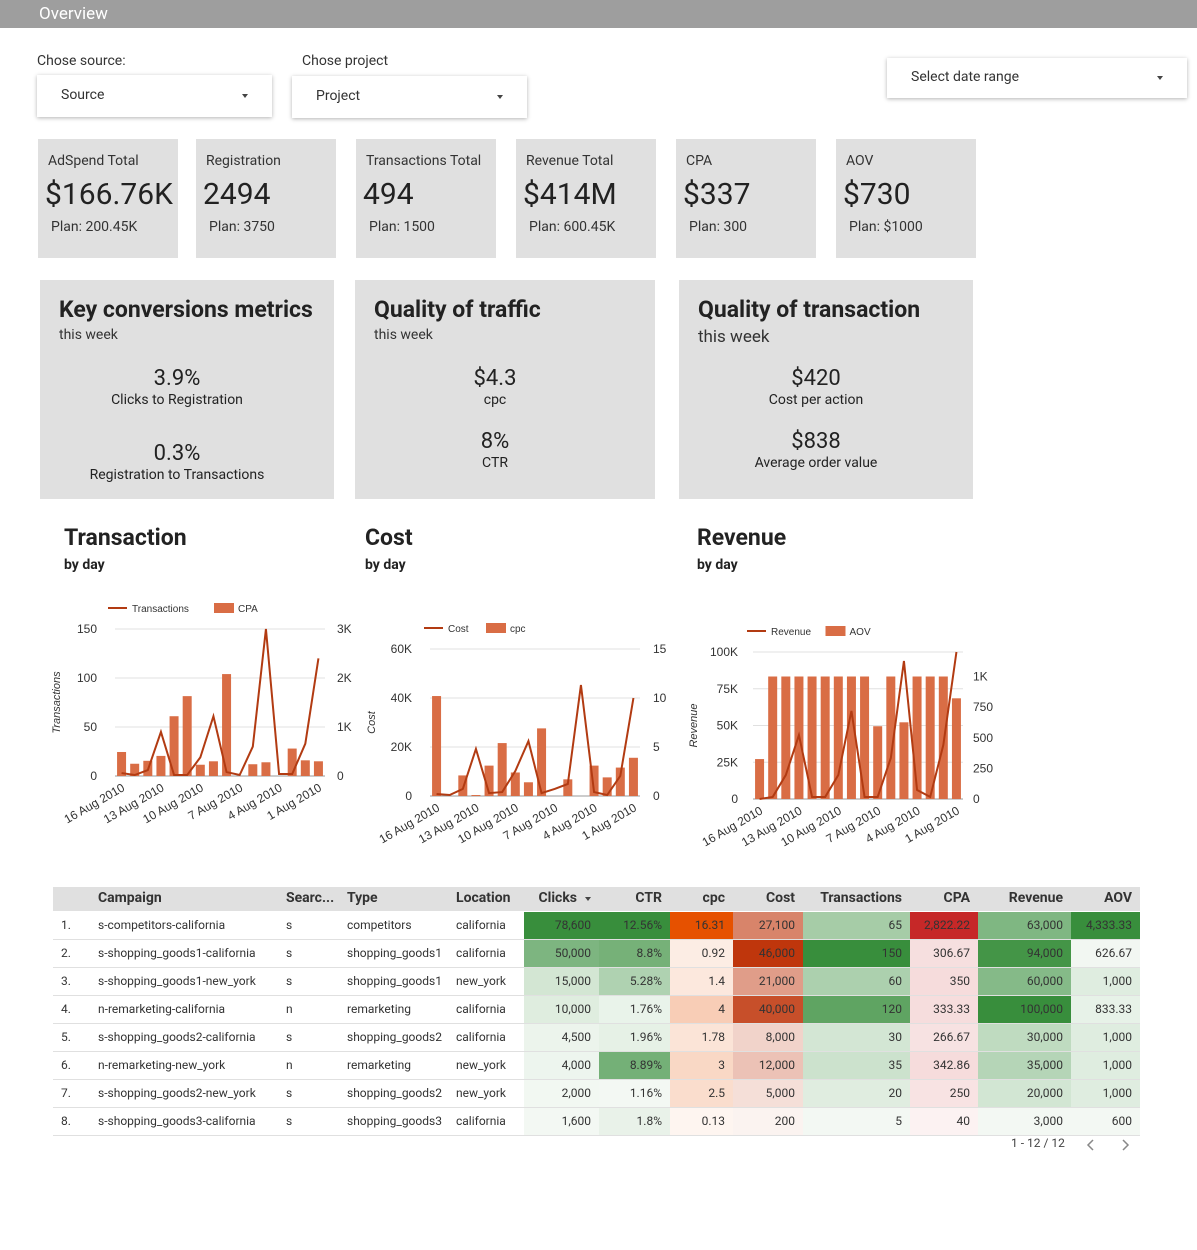 This screenshot has height=1250, width=1197. What do you see at coordinates (483, 898) in the screenshot?
I see `column-header: Location` at bounding box center [483, 898].